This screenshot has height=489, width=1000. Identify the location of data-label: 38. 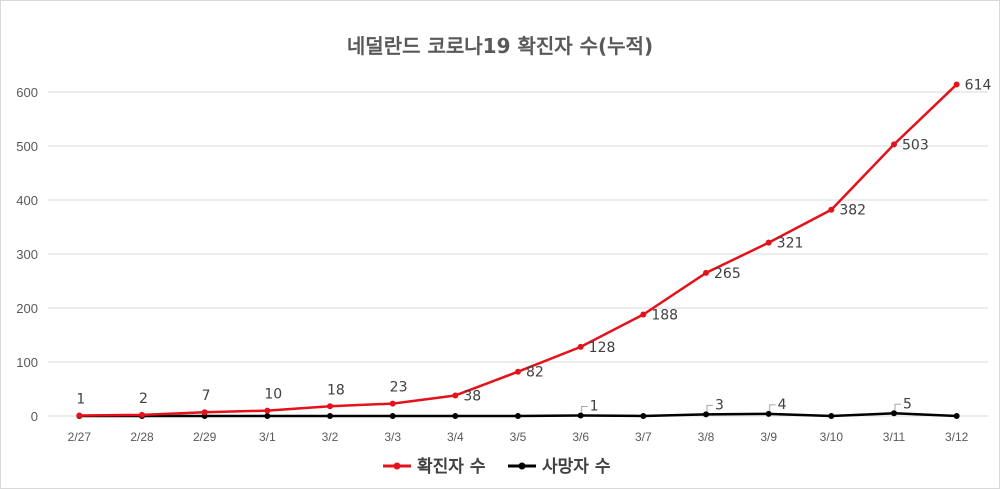
(472, 396).